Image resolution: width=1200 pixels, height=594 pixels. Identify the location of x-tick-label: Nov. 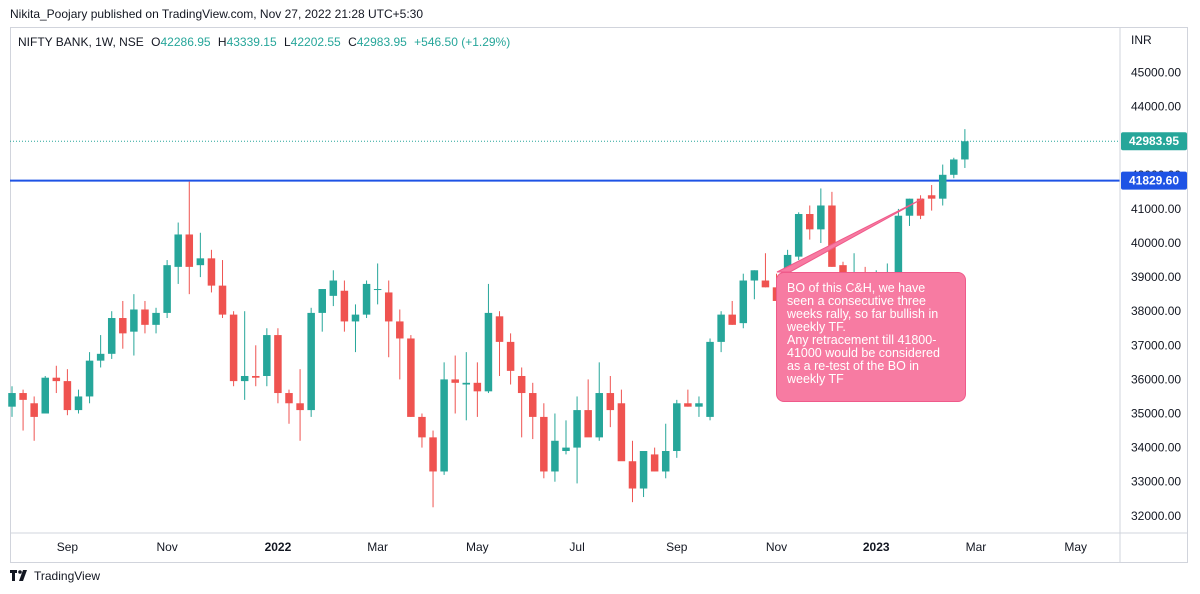
(776, 547).